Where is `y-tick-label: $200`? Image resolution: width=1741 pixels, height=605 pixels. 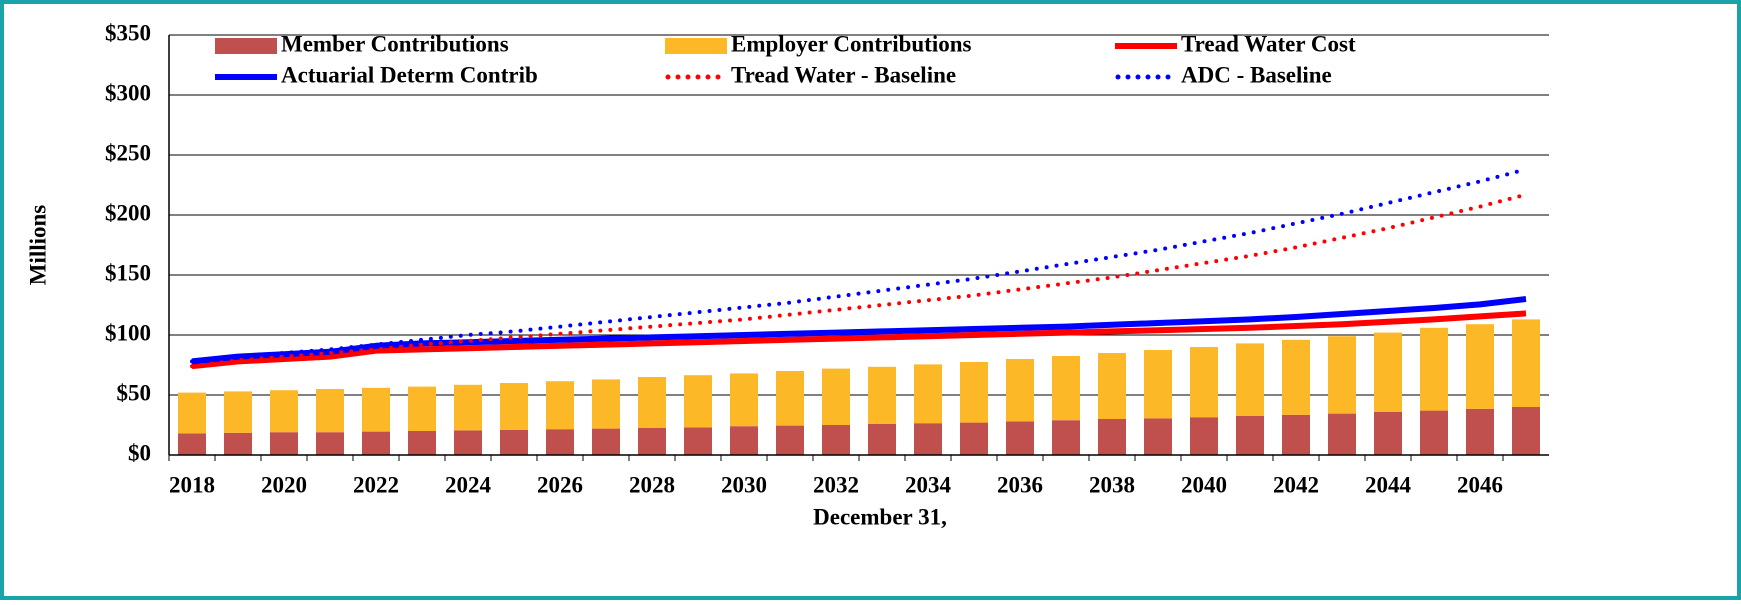 y-tick-label: $200 is located at coordinates (128, 212).